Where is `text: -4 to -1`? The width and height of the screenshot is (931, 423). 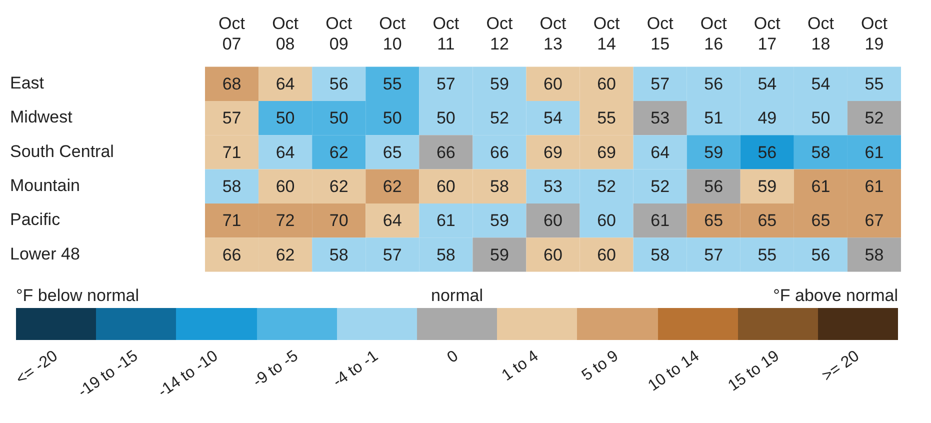 text: -4 to -1 is located at coordinates (356, 370).